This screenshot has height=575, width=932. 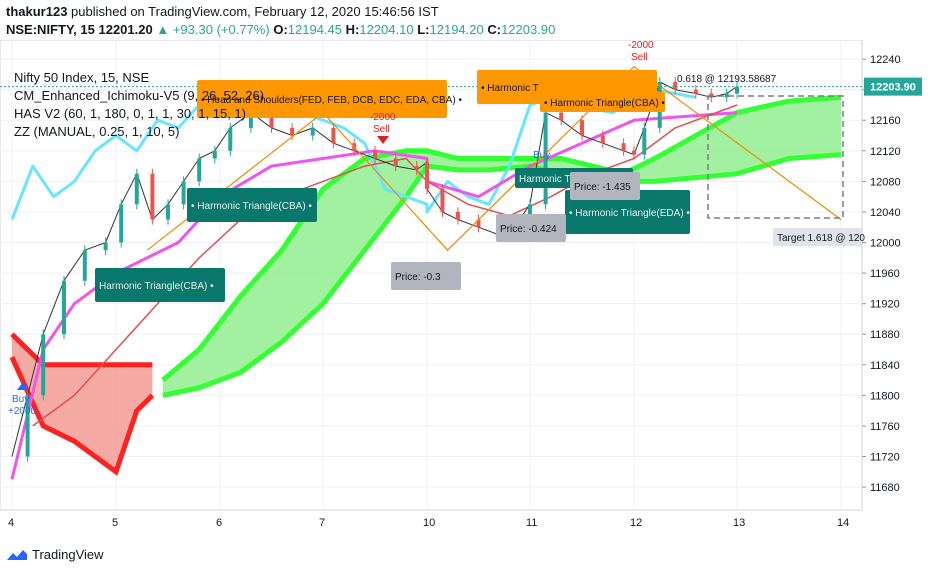 What do you see at coordinates (251, 206) in the screenshot?
I see `harmonic-top-label-text: • Harmonic Triangle(CBA) •` at bounding box center [251, 206].